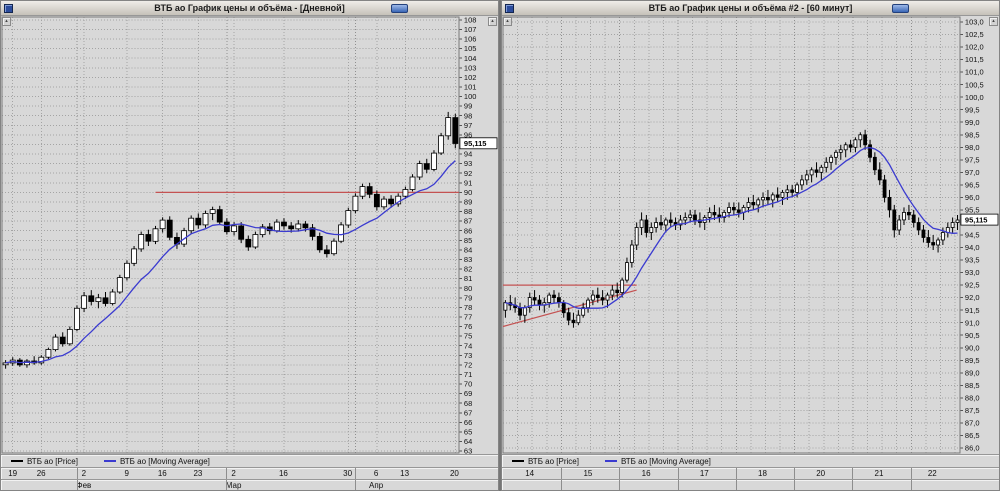 Image resolution: width=1000 pixels, height=491 pixels. What do you see at coordinates (972, 235) in the screenshot?
I see `svg-text: 94,5` at bounding box center [972, 235].